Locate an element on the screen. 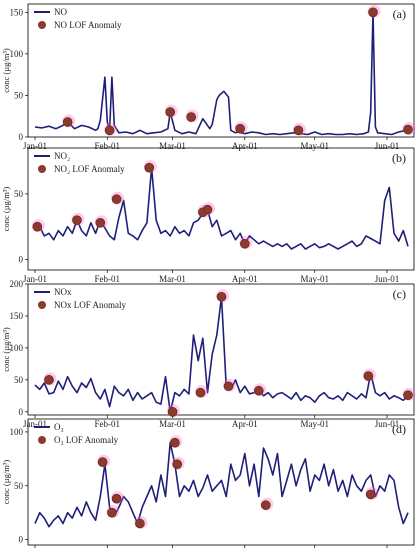  legend-anomaly-label: NOx LOF Anomaly is located at coordinates (90, 305).